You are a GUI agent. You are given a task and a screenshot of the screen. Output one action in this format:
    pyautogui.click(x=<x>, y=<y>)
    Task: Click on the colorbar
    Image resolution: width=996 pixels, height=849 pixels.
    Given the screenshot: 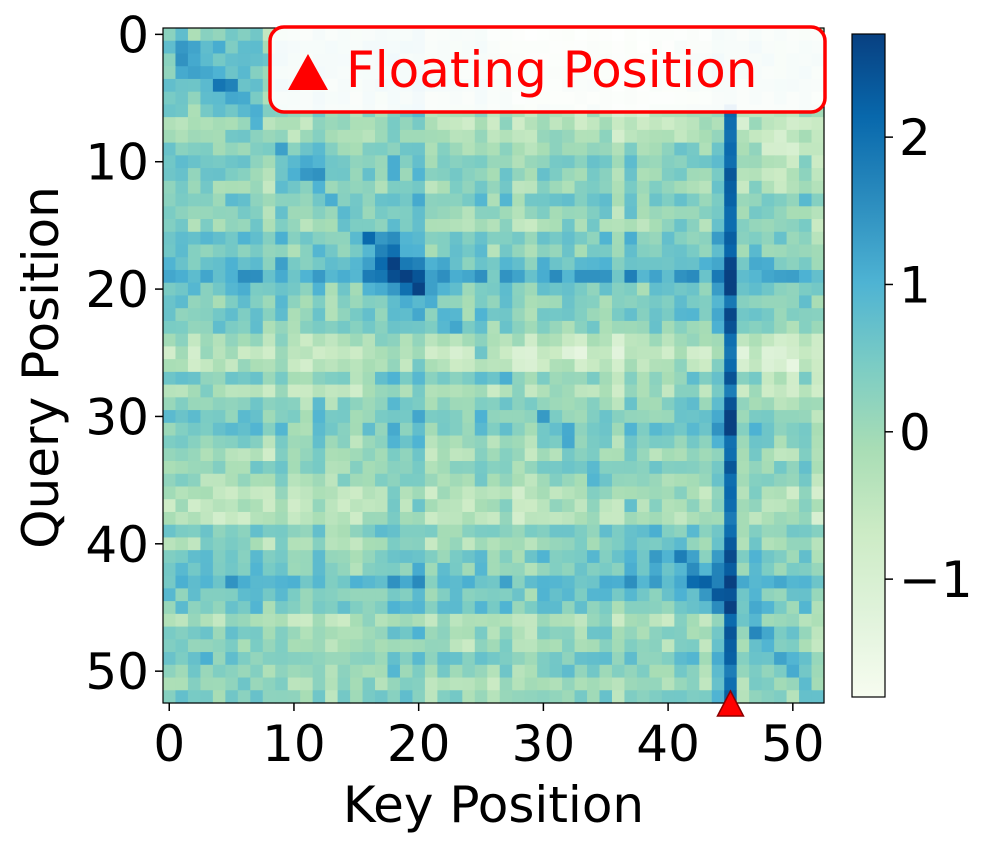 What is the action you would take?
    pyautogui.click(x=868, y=365)
    